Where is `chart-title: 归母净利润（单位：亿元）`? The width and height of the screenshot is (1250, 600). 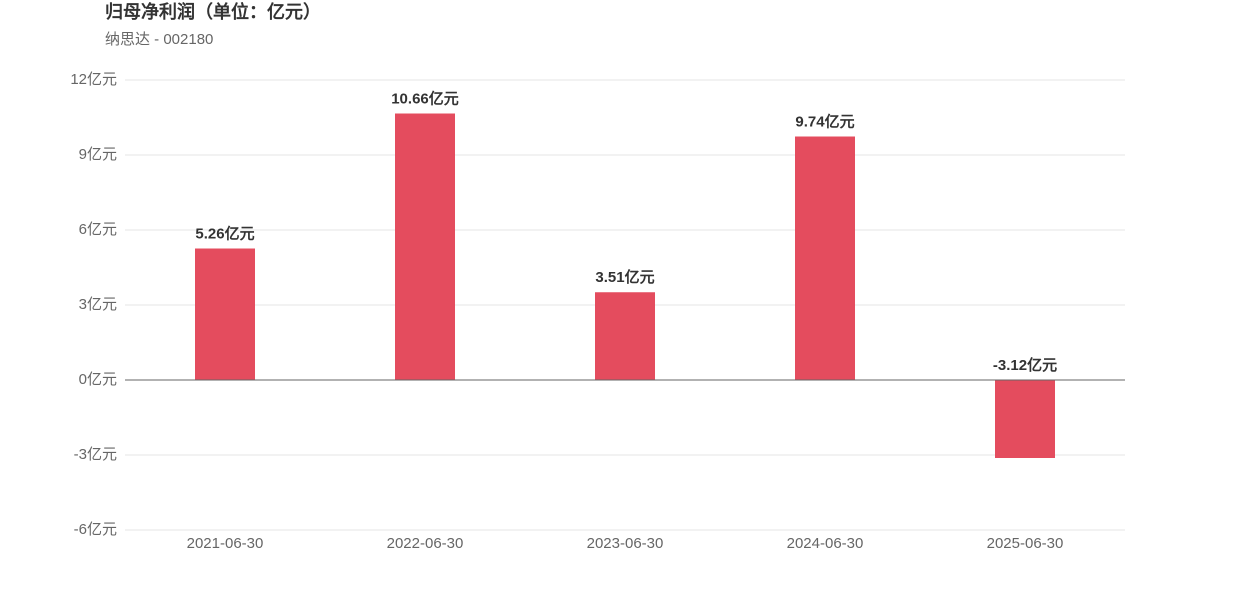
chart-title: 归母净利润（单位：亿元） is located at coordinates (213, 11).